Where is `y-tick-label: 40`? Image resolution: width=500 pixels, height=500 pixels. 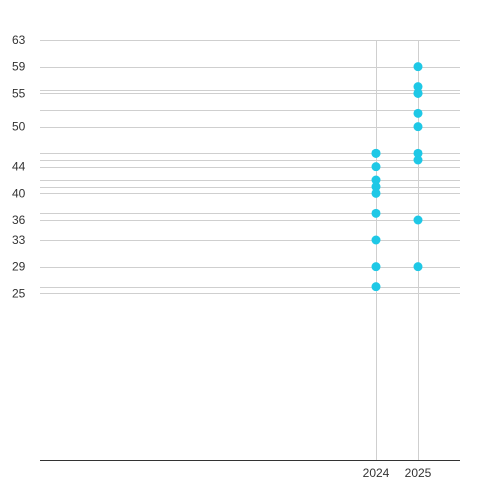 y-tick-label: 40 is located at coordinates (19, 193).